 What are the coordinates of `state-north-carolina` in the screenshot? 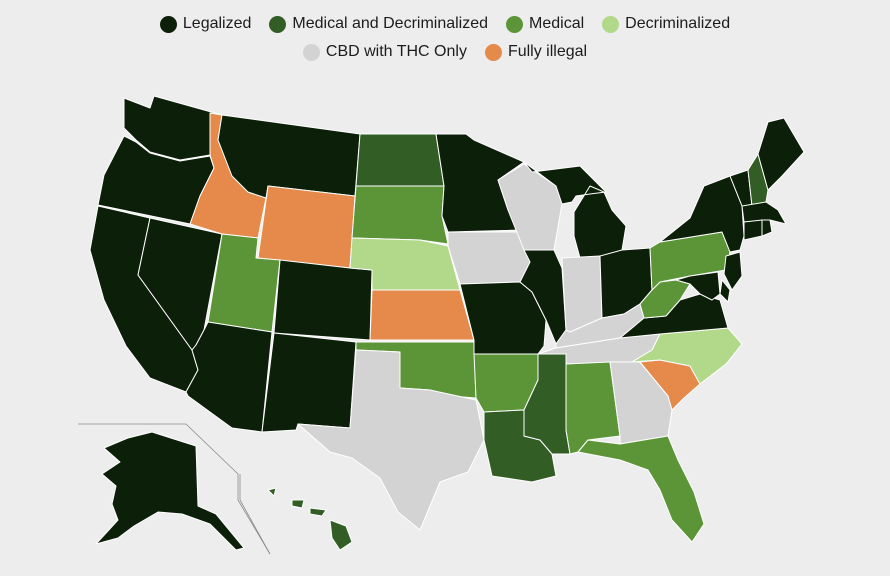 It's located at (687, 356).